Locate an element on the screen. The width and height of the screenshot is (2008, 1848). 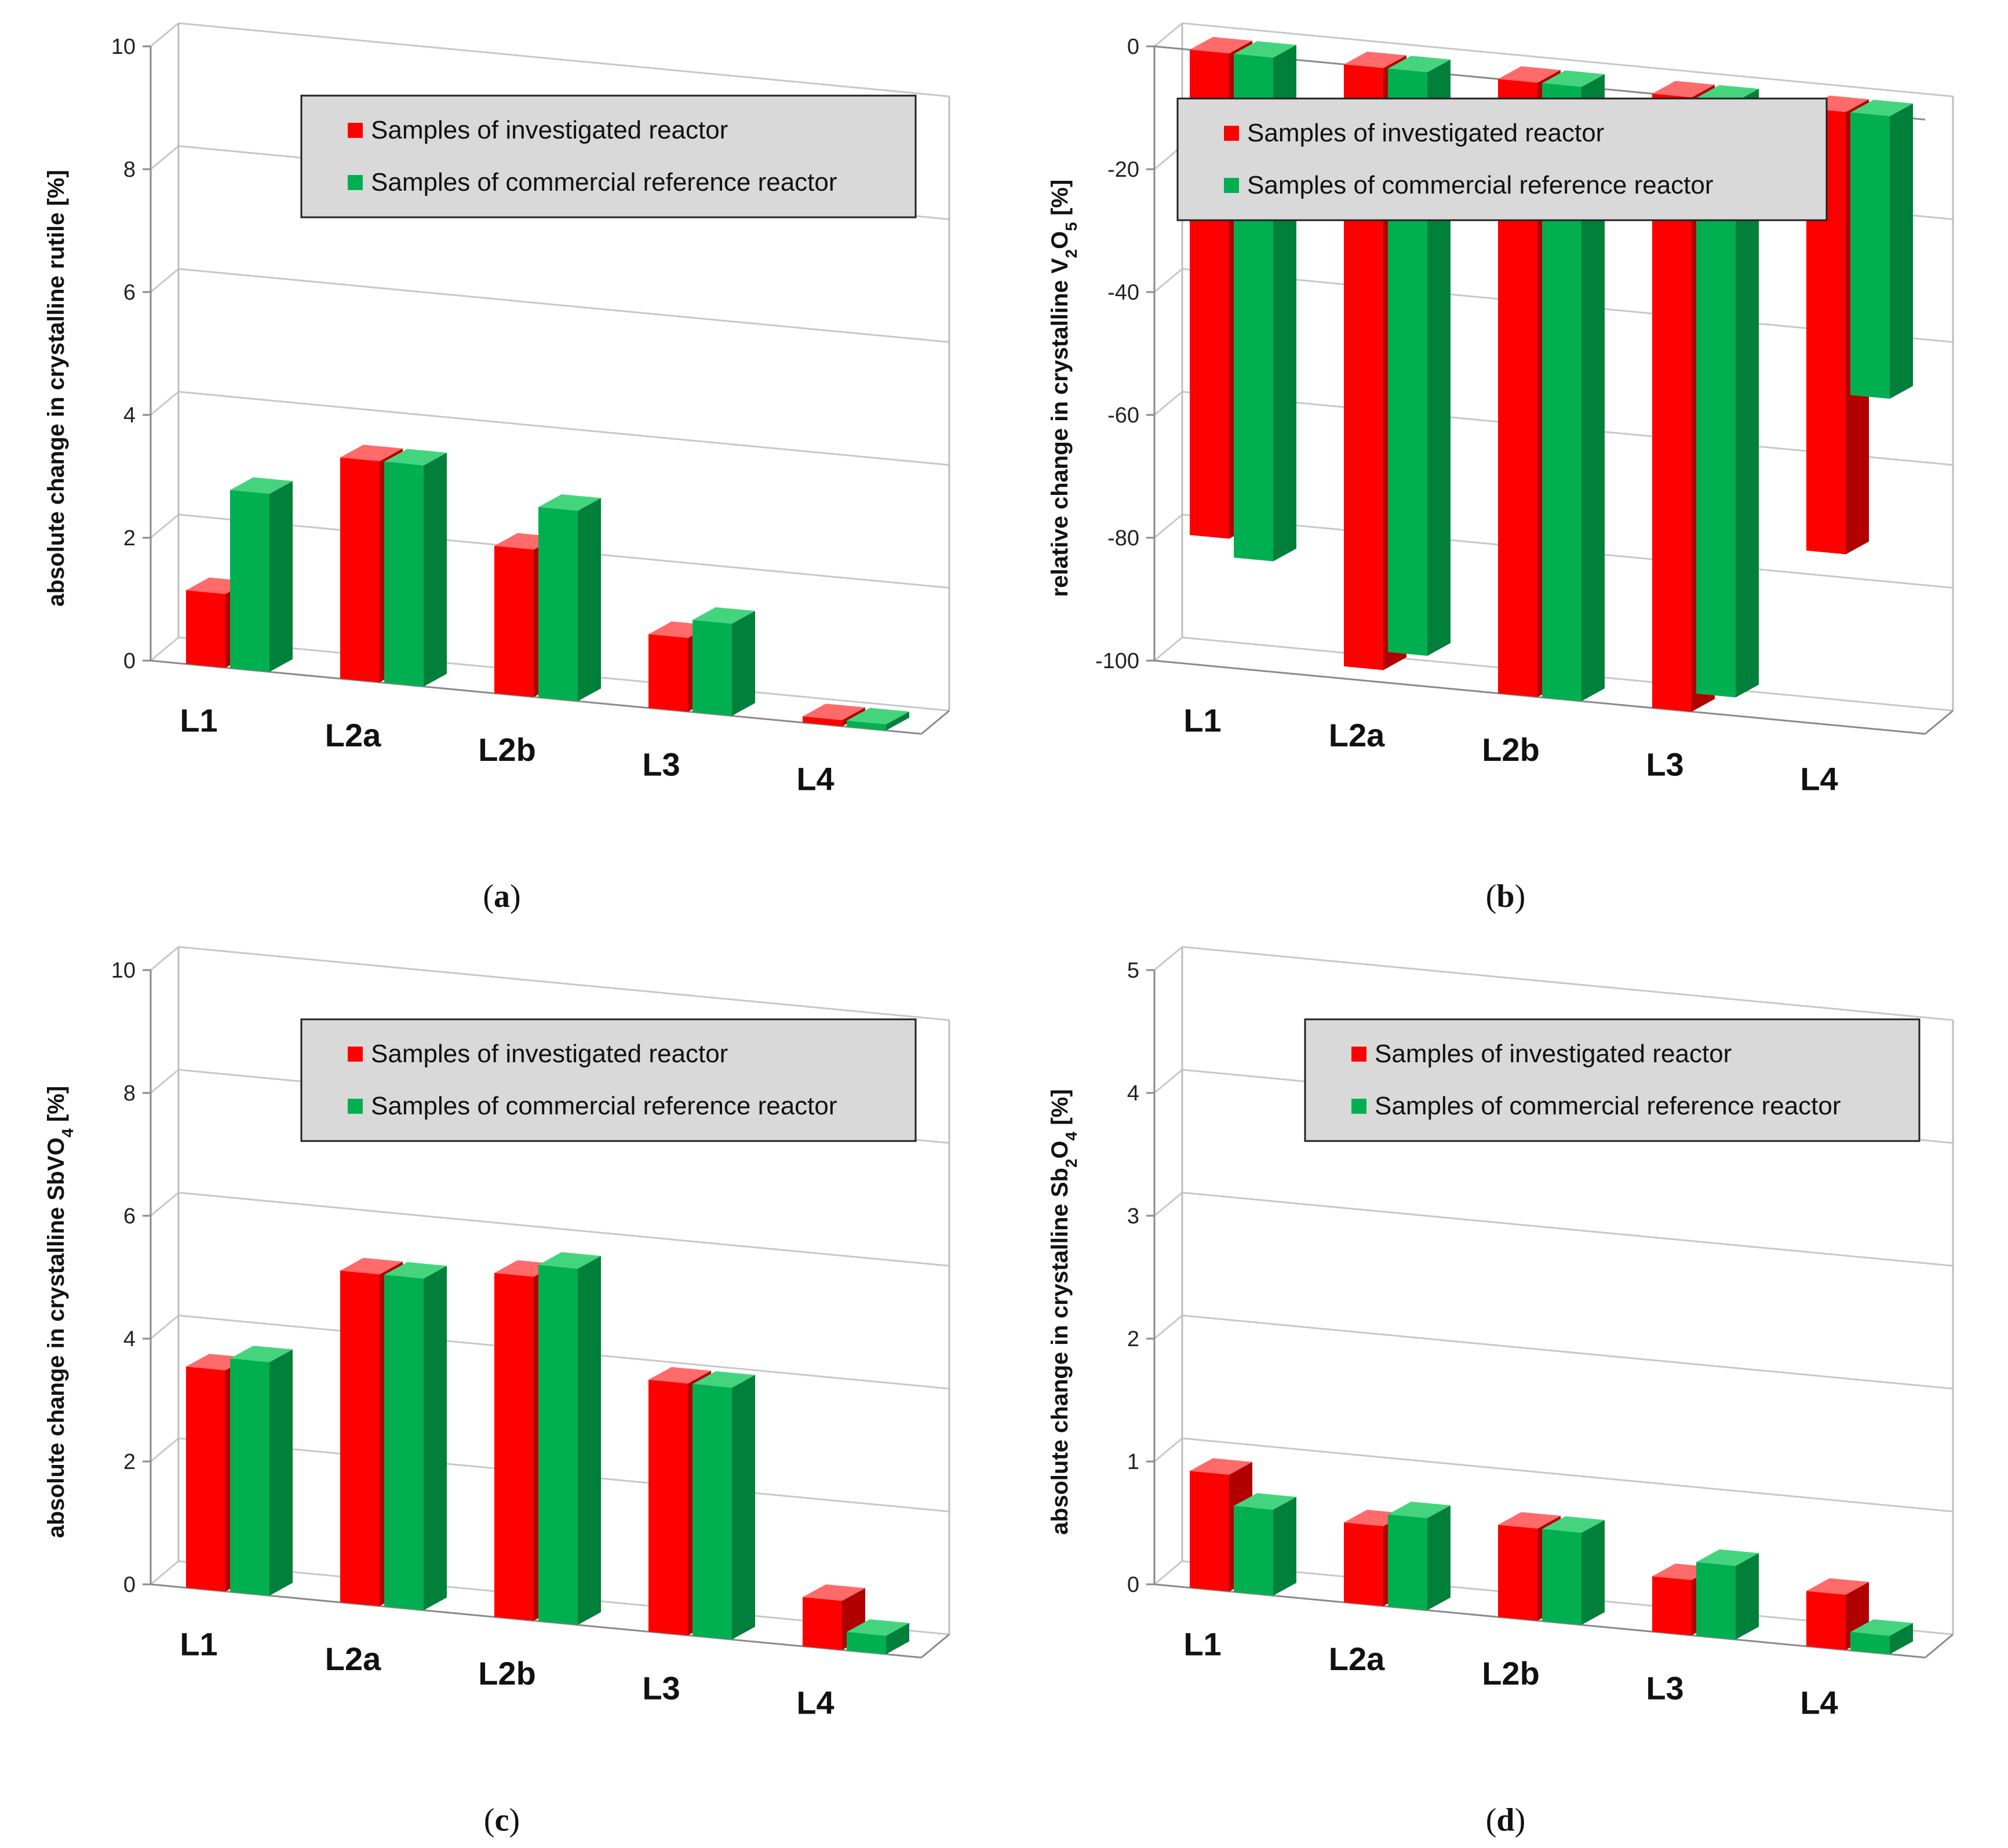
bar-investigated-L2b-top is located at coordinates (1529, 74).